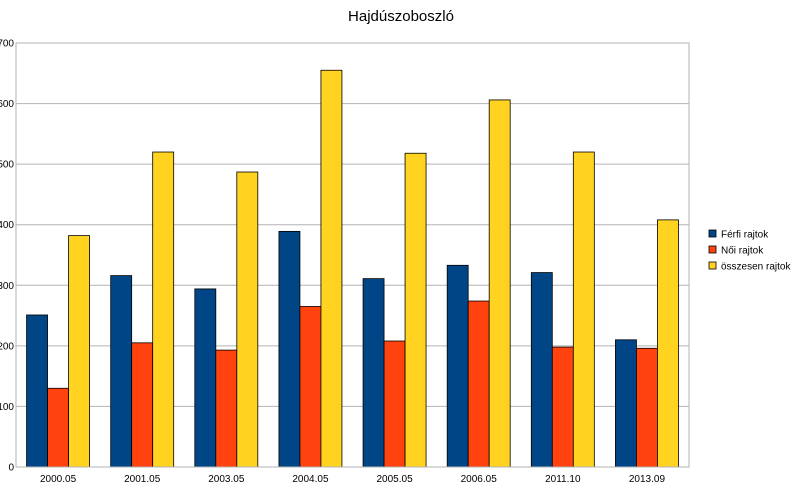  What do you see at coordinates (415, 310) in the screenshot?
I see `bar-2005.05-series-2` at bounding box center [415, 310].